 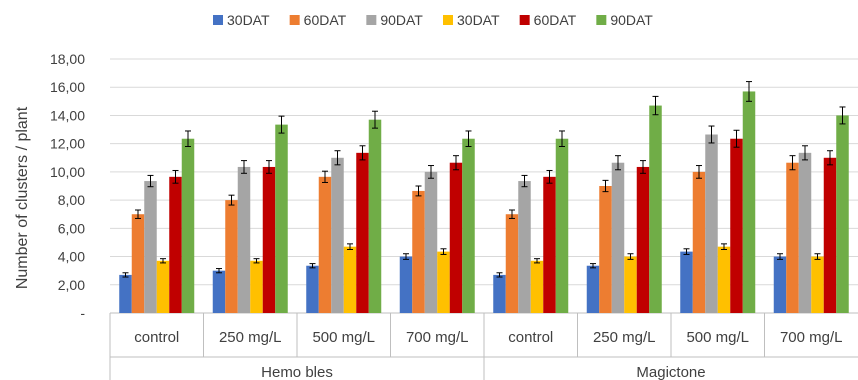 I want to click on y-tick-label: 6,00, so click(x=71, y=228).